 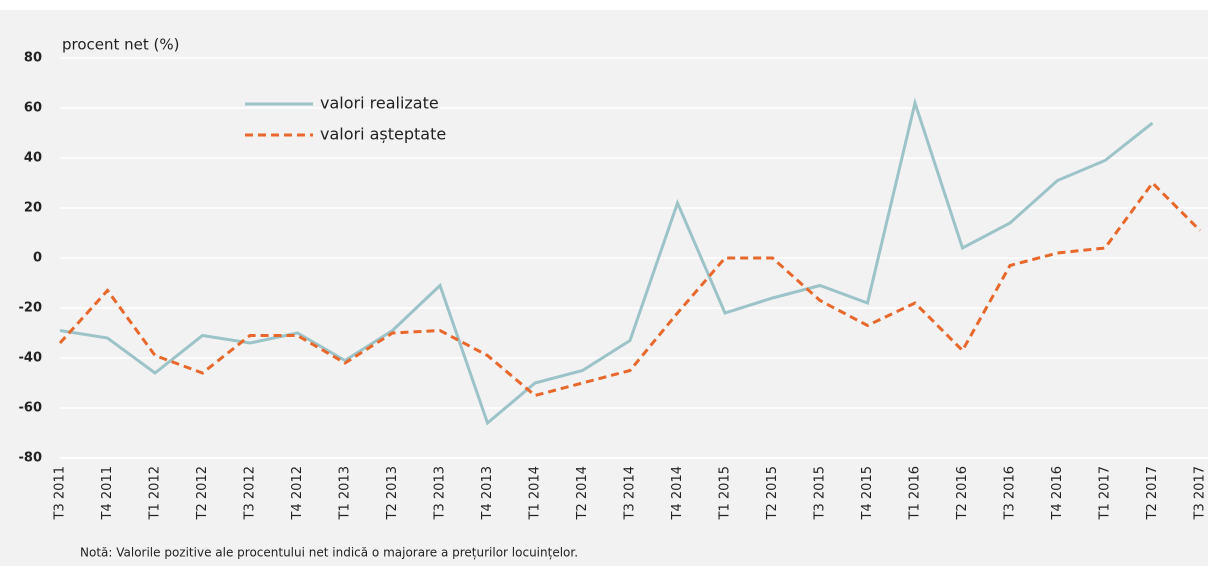 What do you see at coordinates (392, 493) in the screenshot?
I see `x-tick-label: T2 2013` at bounding box center [392, 493].